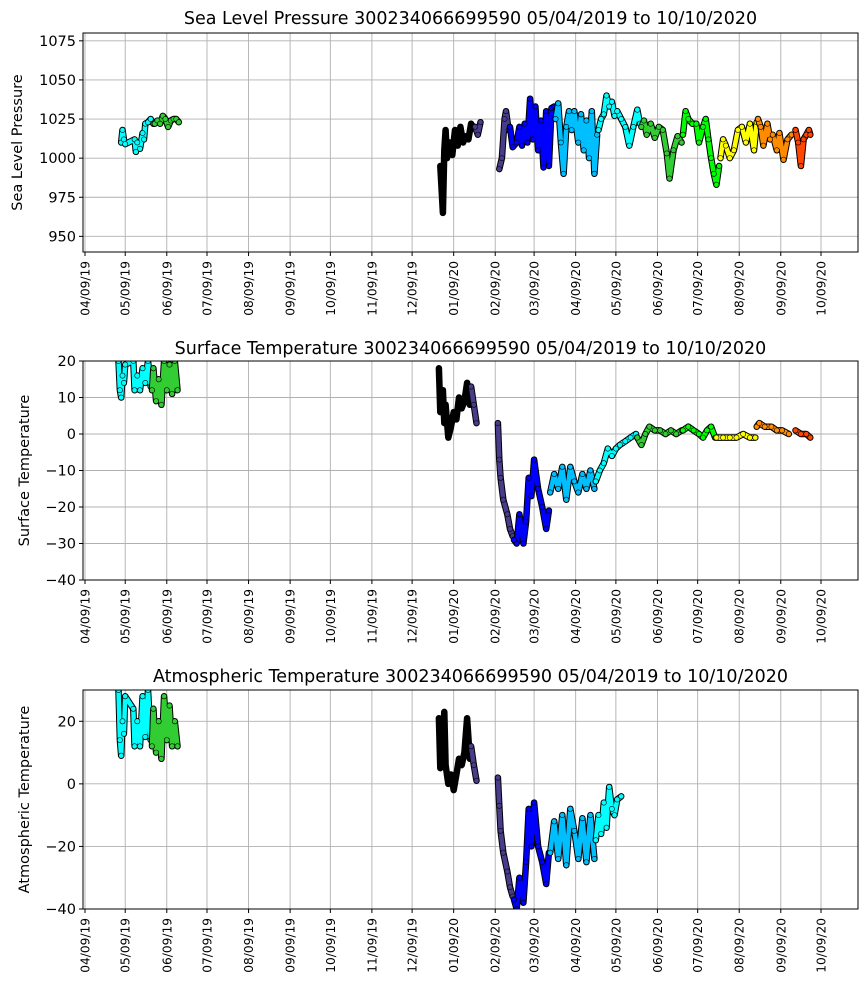 The height and width of the screenshot is (992, 867). What do you see at coordinates (413, 945) in the screenshot?
I see `xtick-label: 12/09/19` at bounding box center [413, 945].